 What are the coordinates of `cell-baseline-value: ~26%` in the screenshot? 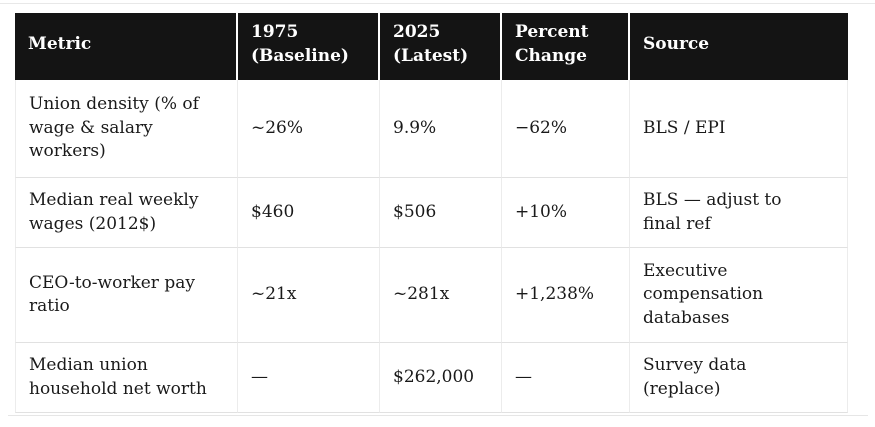 It's located at (309, 129).